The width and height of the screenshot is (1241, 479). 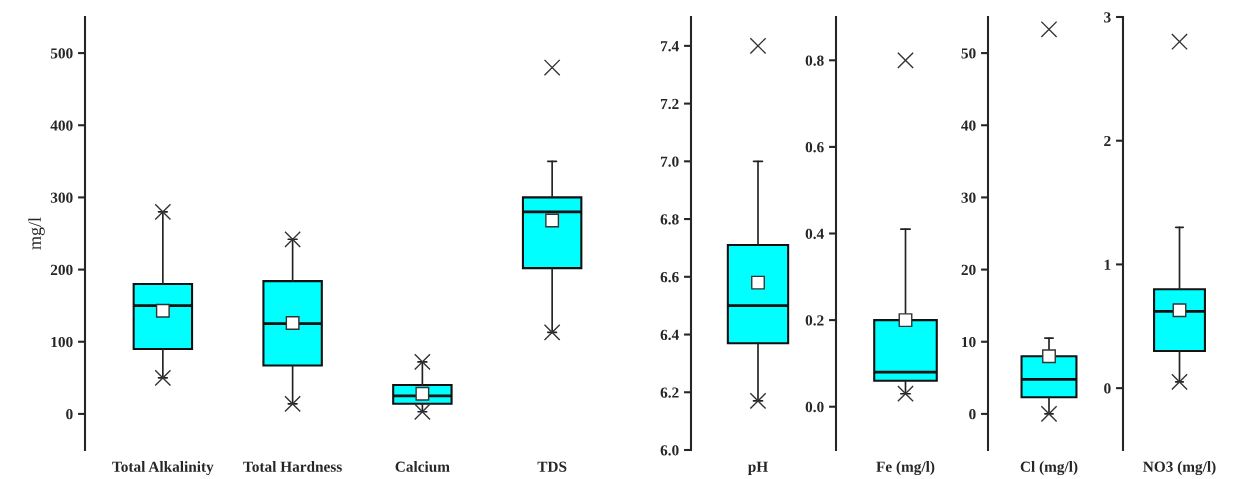 What do you see at coordinates (61, 125) in the screenshot?
I see `y-tick-label: 400` at bounding box center [61, 125].